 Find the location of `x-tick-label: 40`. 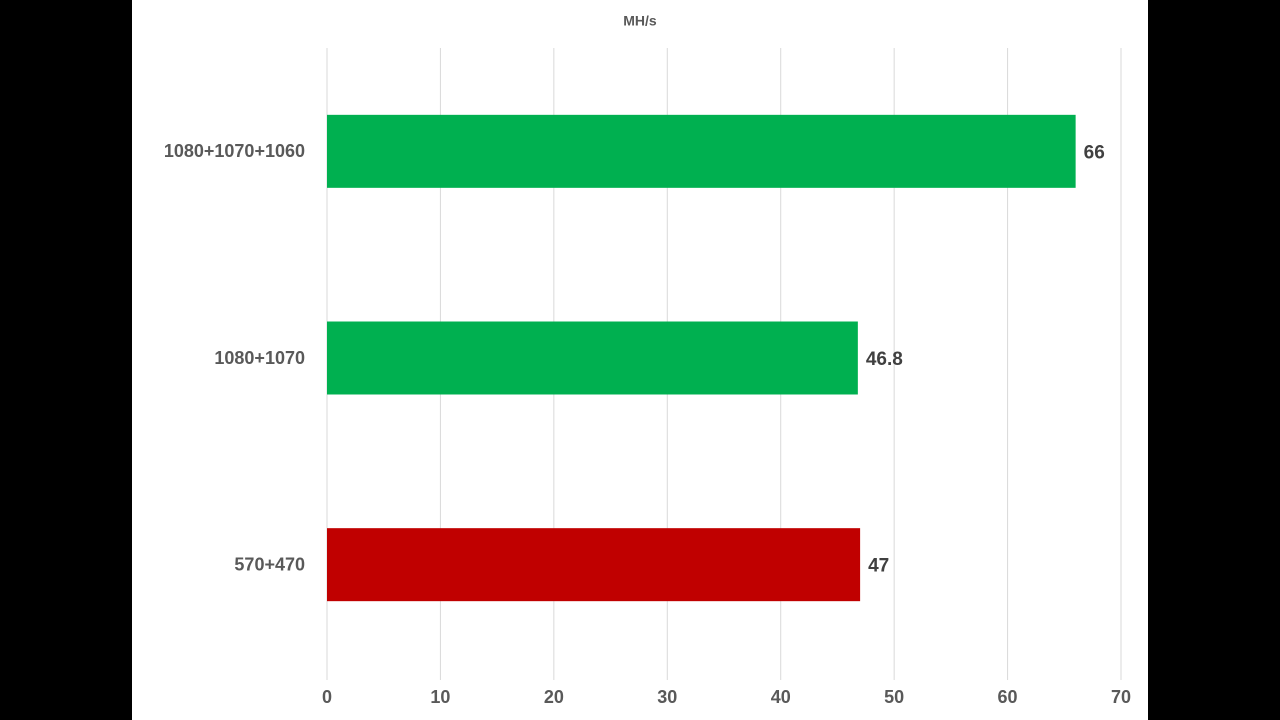

x-tick-label: 40 is located at coordinates (781, 697).